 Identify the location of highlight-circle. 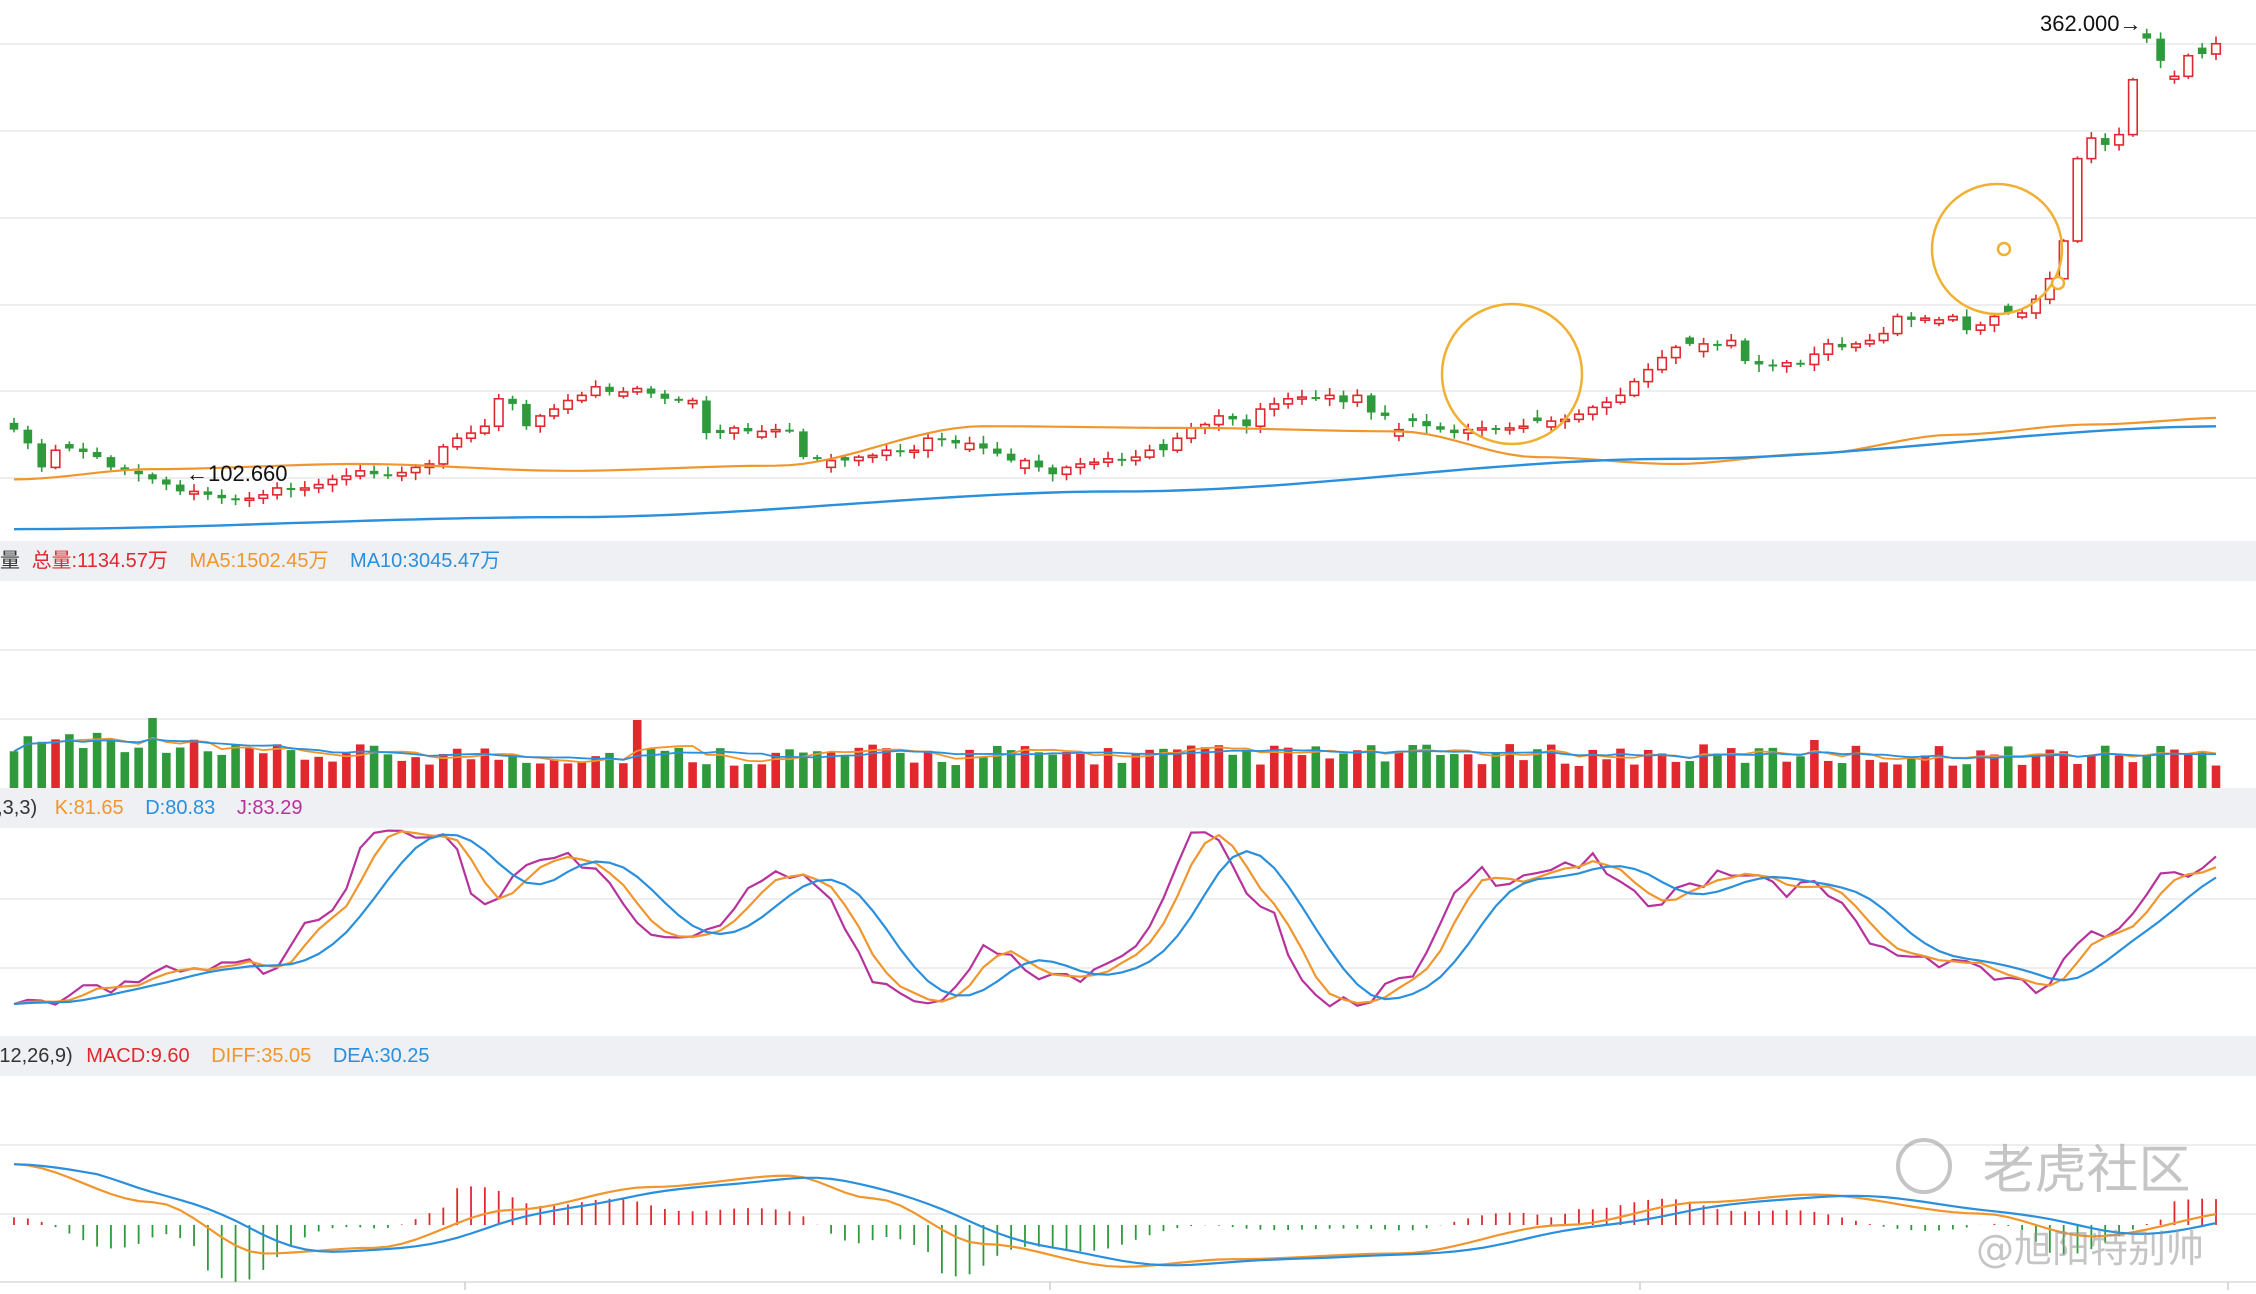
(1997, 249).